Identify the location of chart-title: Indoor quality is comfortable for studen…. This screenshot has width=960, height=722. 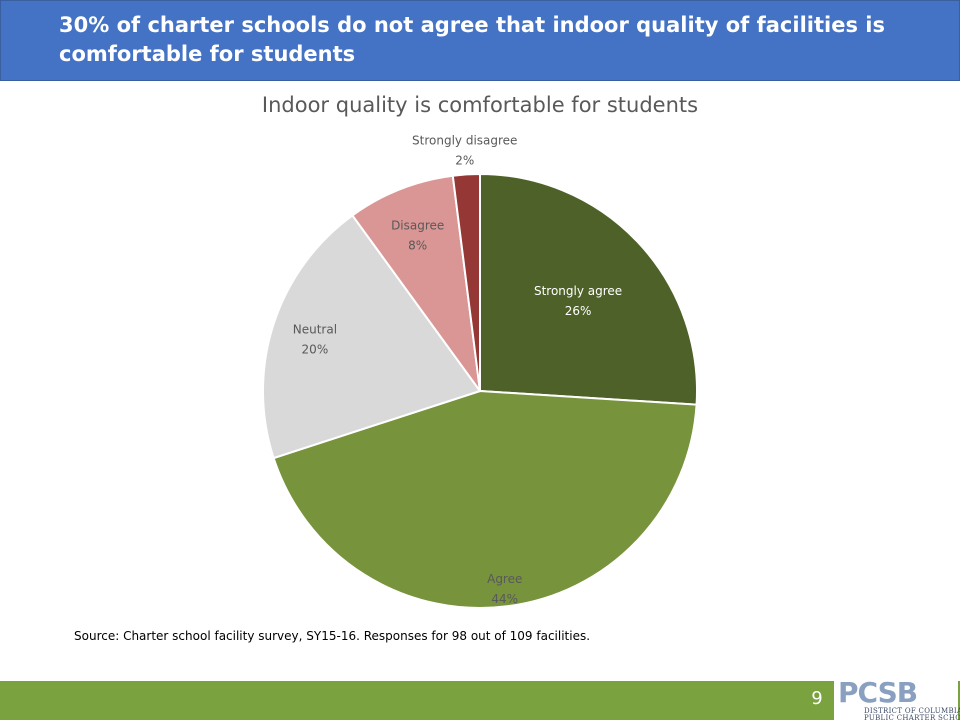
(480, 105).